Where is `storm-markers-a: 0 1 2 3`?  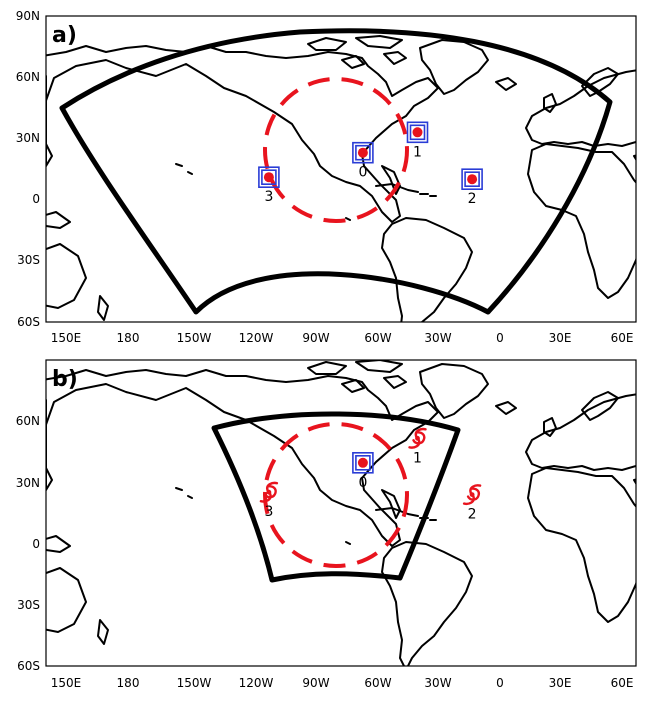 storm-markers-a: 0 1 2 3 is located at coordinates (370, 164).